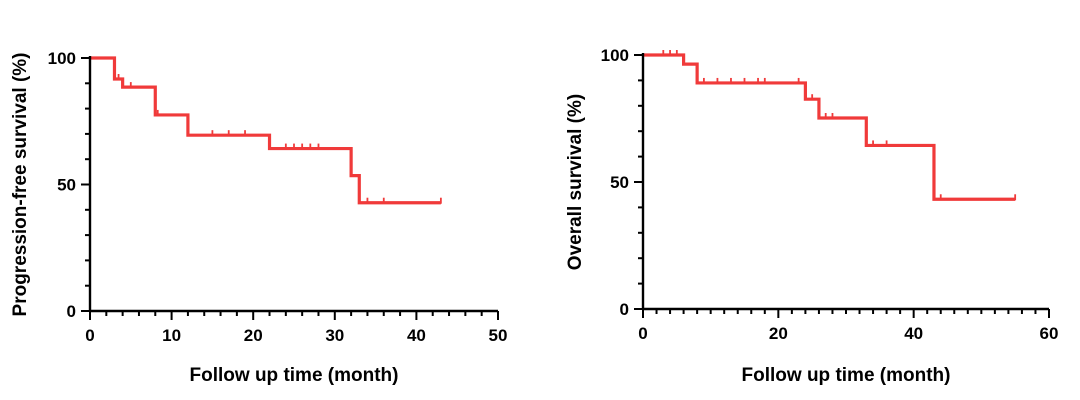  Describe the element at coordinates (71, 311) in the screenshot. I see `pfs-y-tick-label: 0` at that location.